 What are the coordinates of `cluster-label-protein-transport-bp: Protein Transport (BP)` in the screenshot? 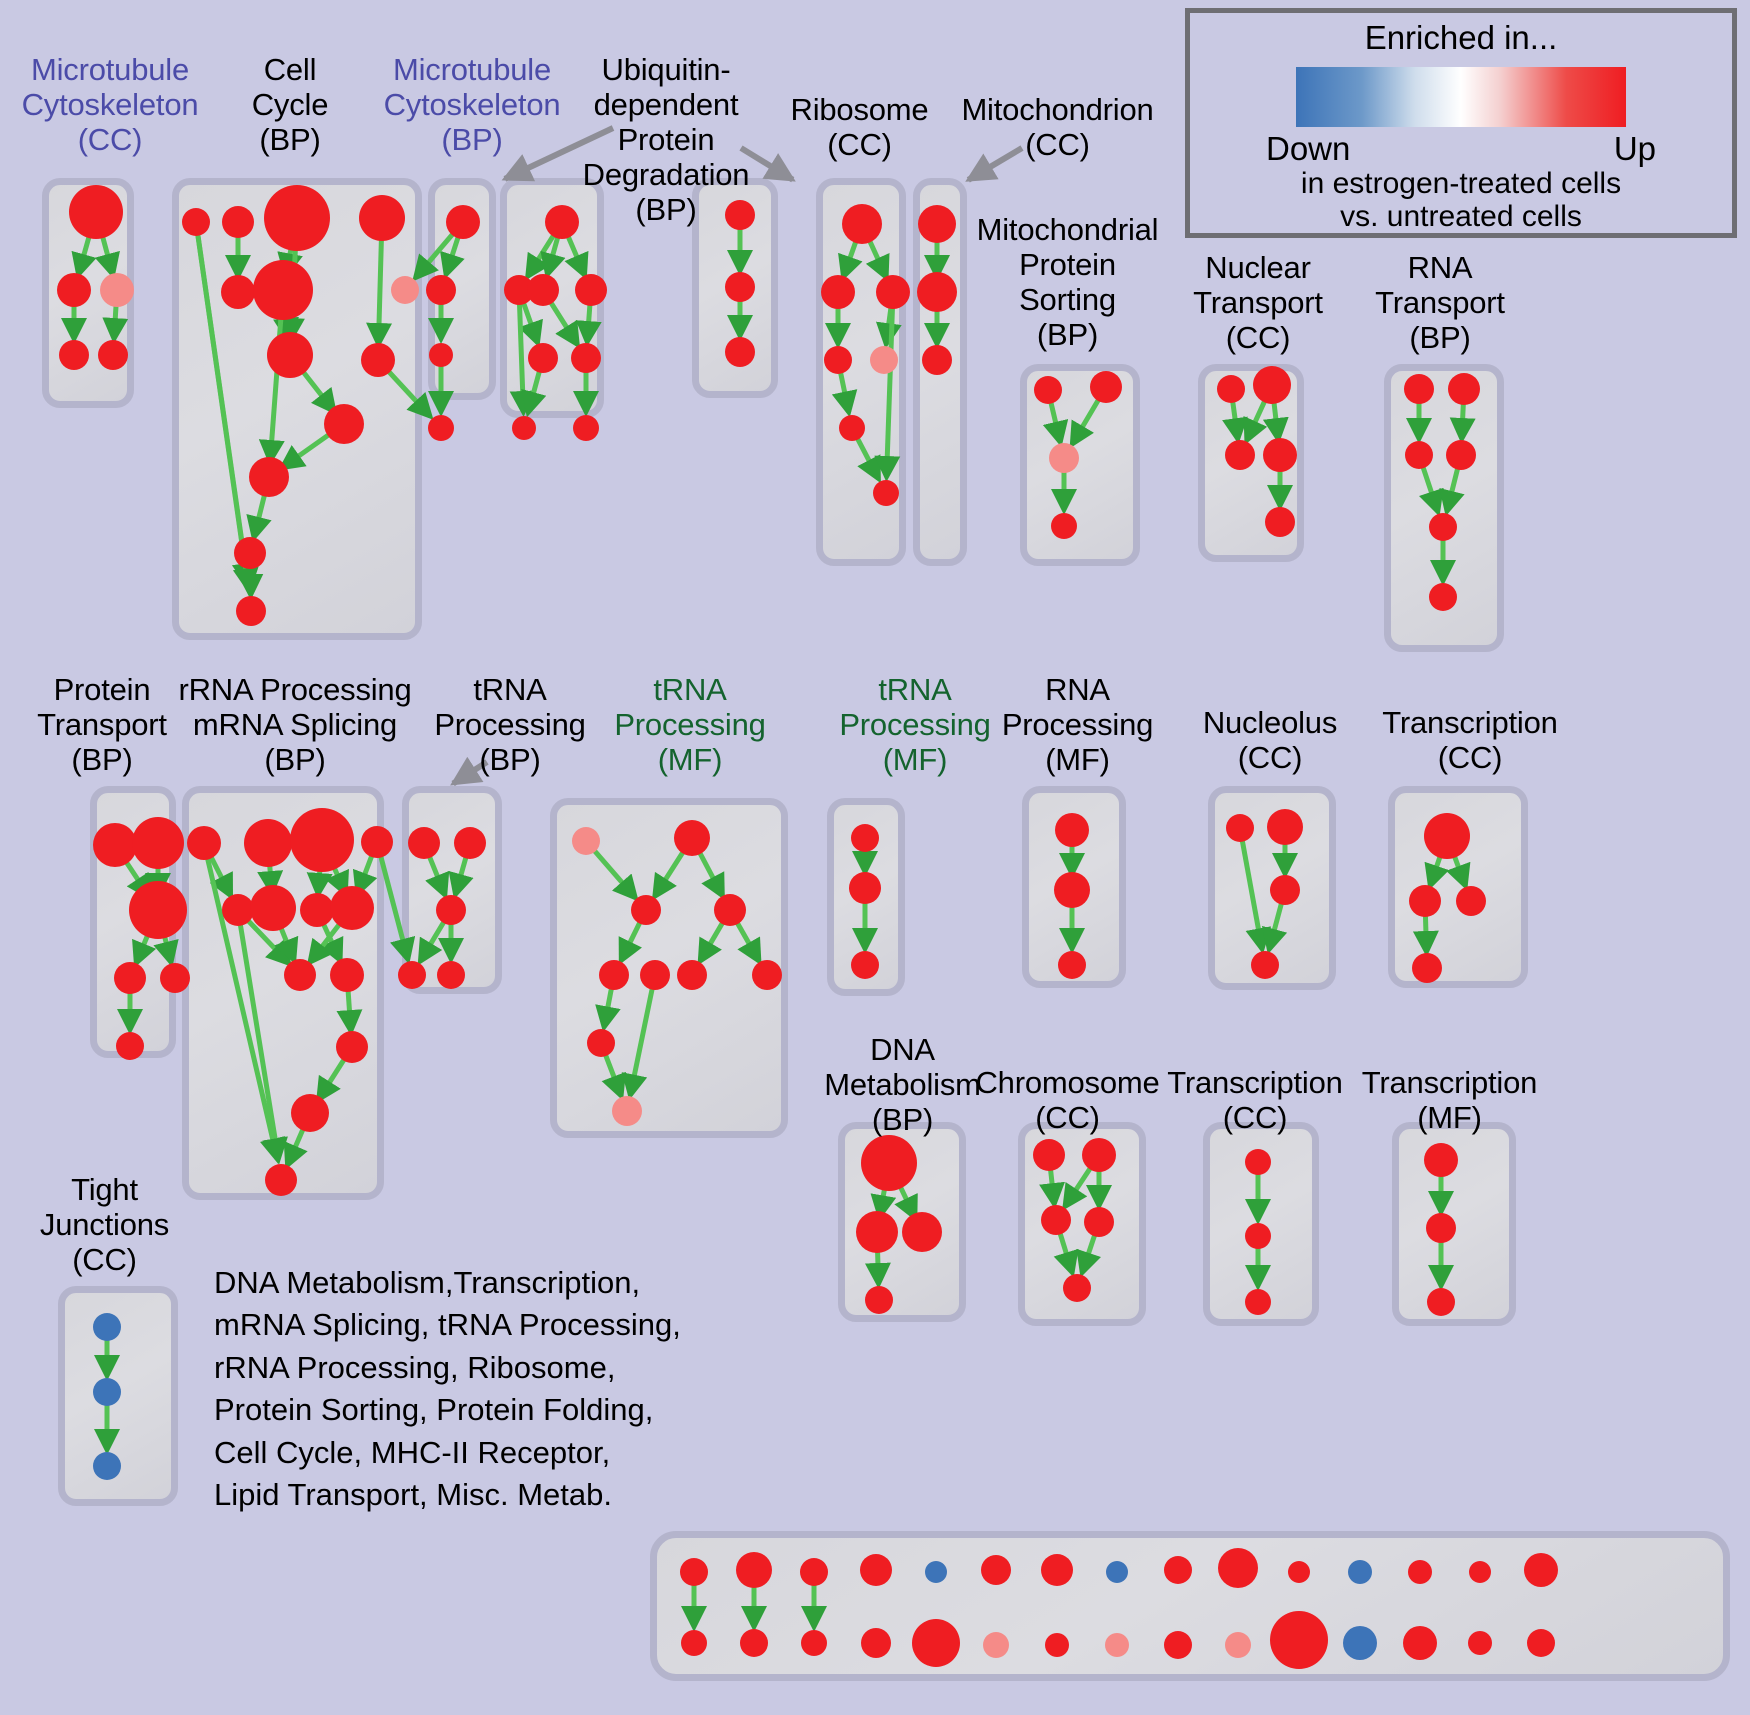 It's located at (102, 725).